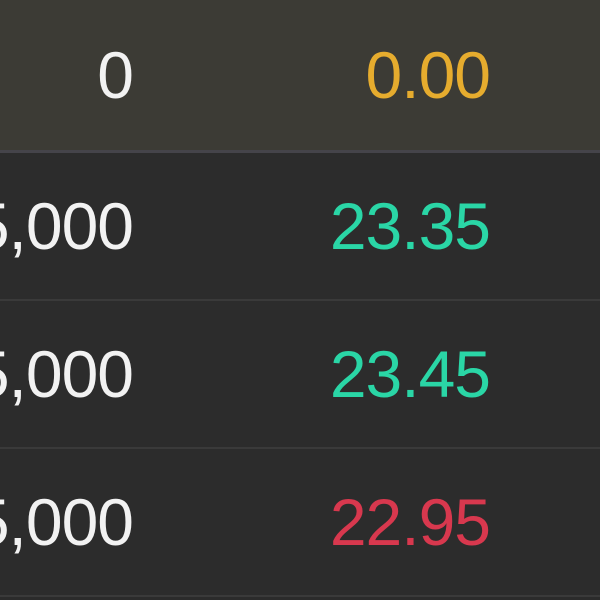  I want to click on price-cell: 23.45, so click(410, 374).